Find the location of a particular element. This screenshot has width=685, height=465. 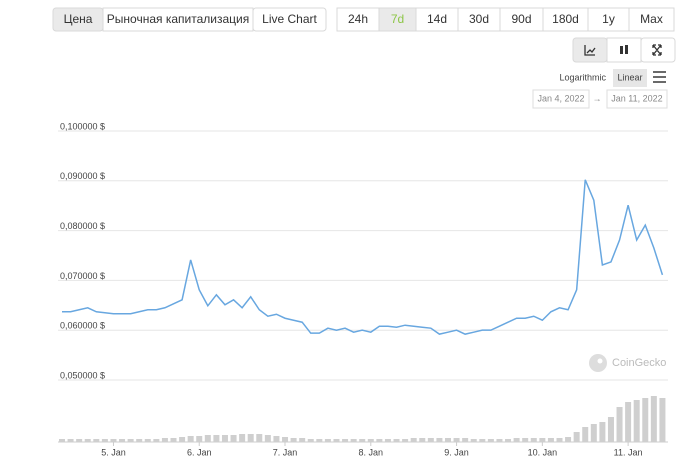

tab-label: Live Chart is located at coordinates (289, 19).